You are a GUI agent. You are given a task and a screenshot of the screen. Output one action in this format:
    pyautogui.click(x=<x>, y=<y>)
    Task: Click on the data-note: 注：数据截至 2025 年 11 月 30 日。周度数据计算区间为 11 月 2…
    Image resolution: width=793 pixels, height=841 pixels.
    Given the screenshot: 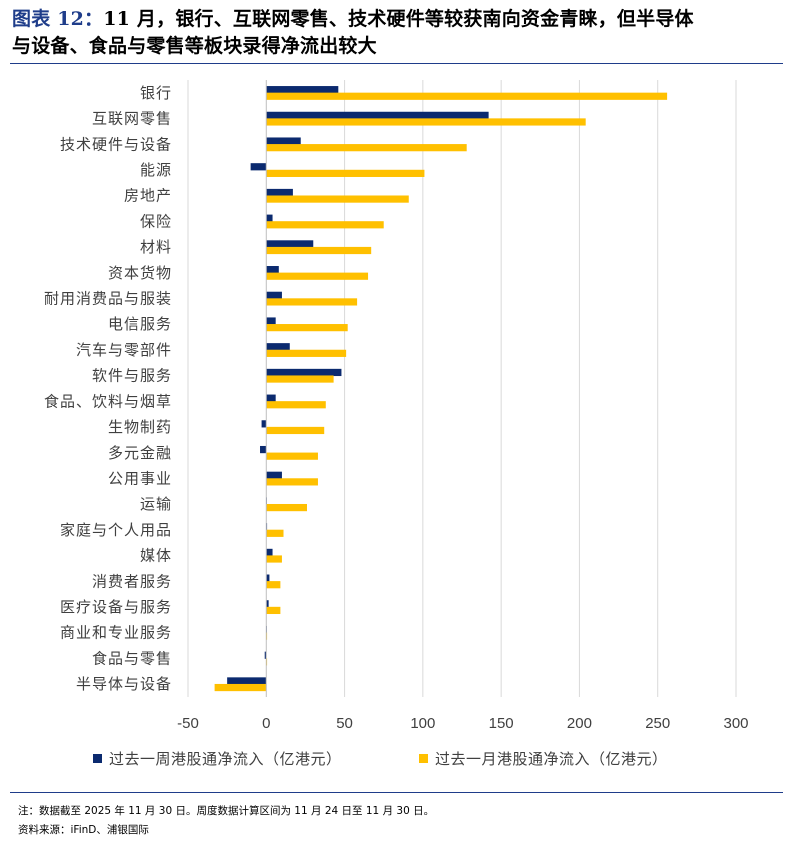 What is the action you would take?
    pyautogui.click(x=226, y=811)
    